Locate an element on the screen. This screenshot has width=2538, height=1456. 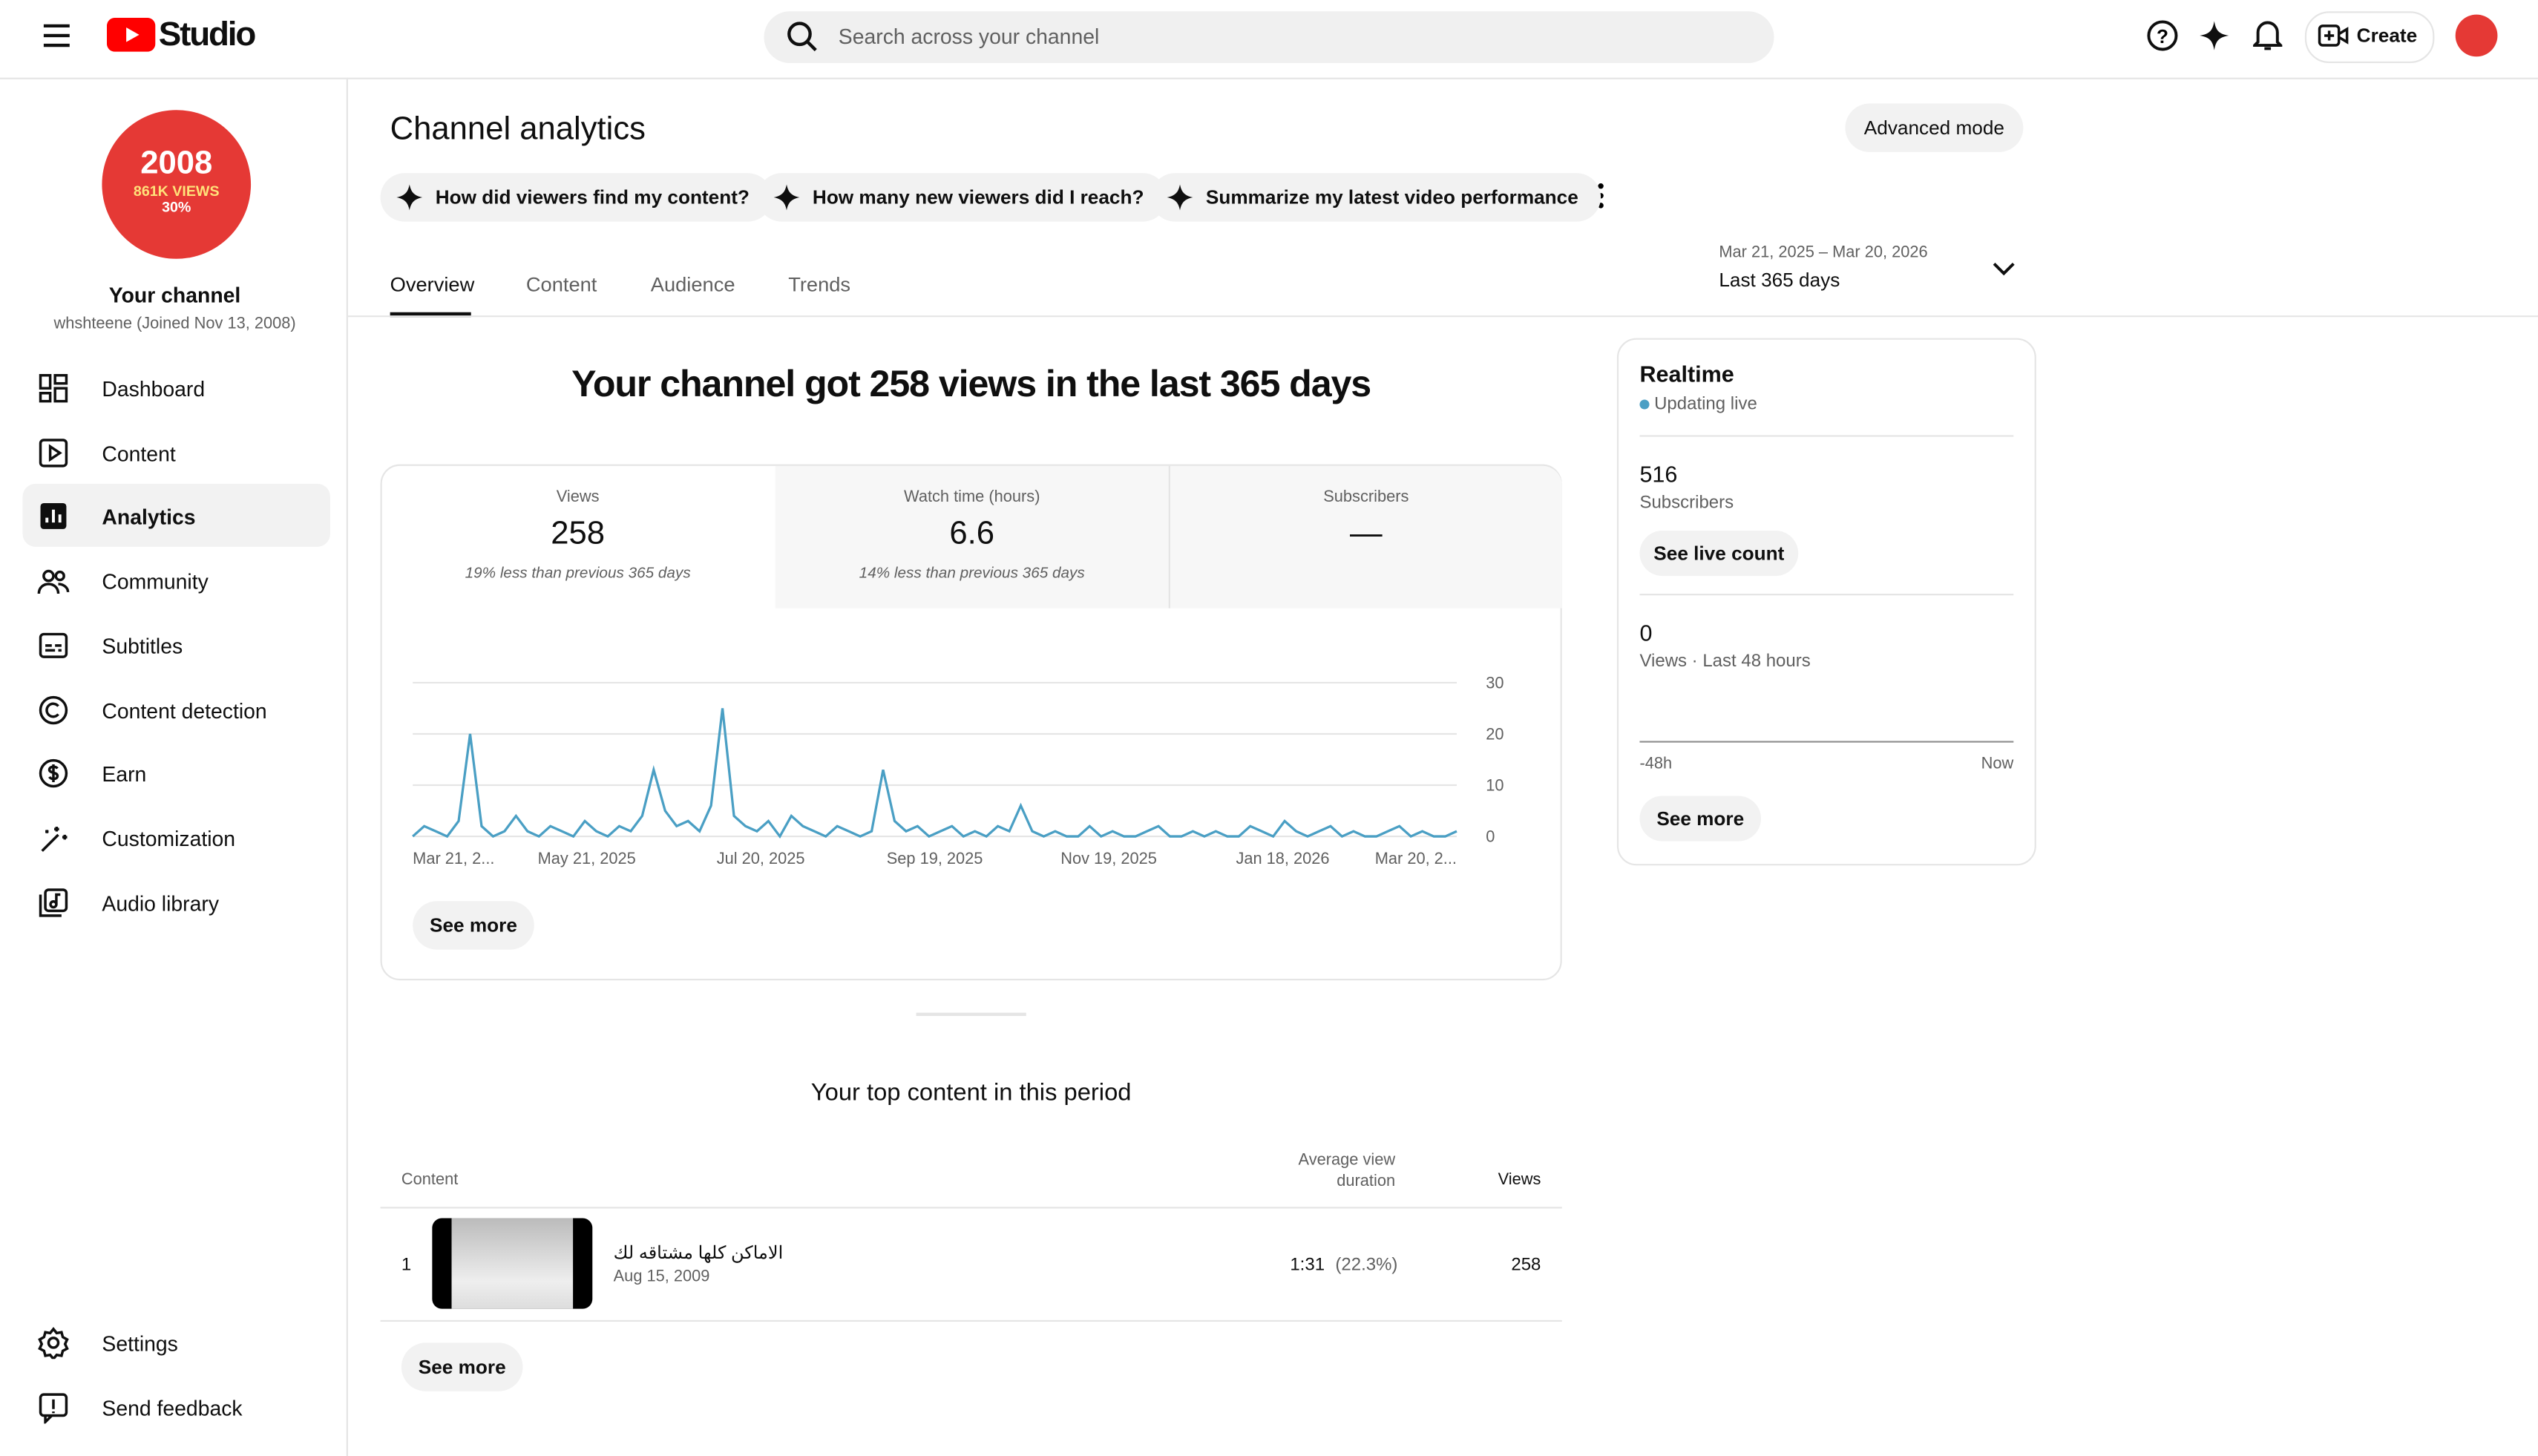
section-divider is located at coordinates (971, 1015).